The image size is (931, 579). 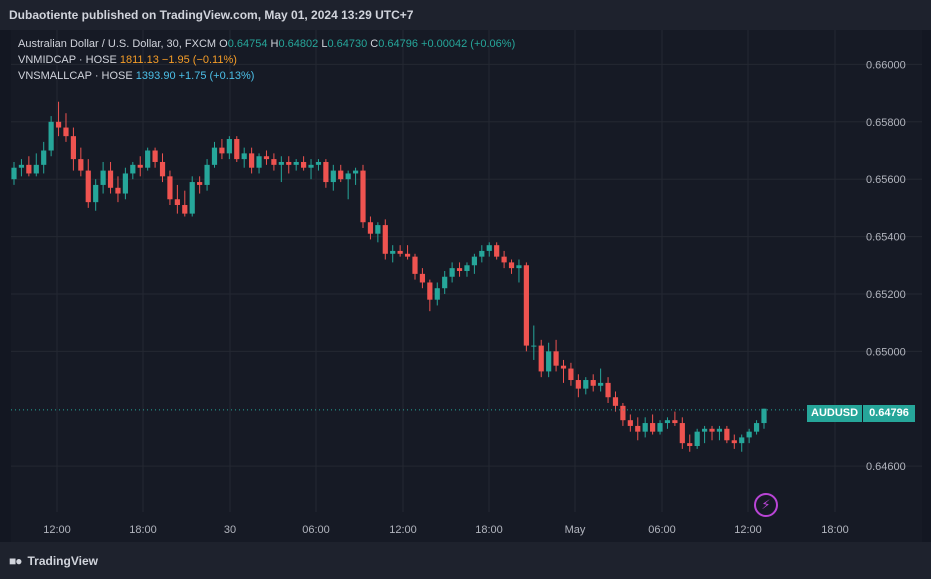 What do you see at coordinates (835, 413) in the screenshot?
I see `price-tag-symbol: AUDUSD` at bounding box center [835, 413].